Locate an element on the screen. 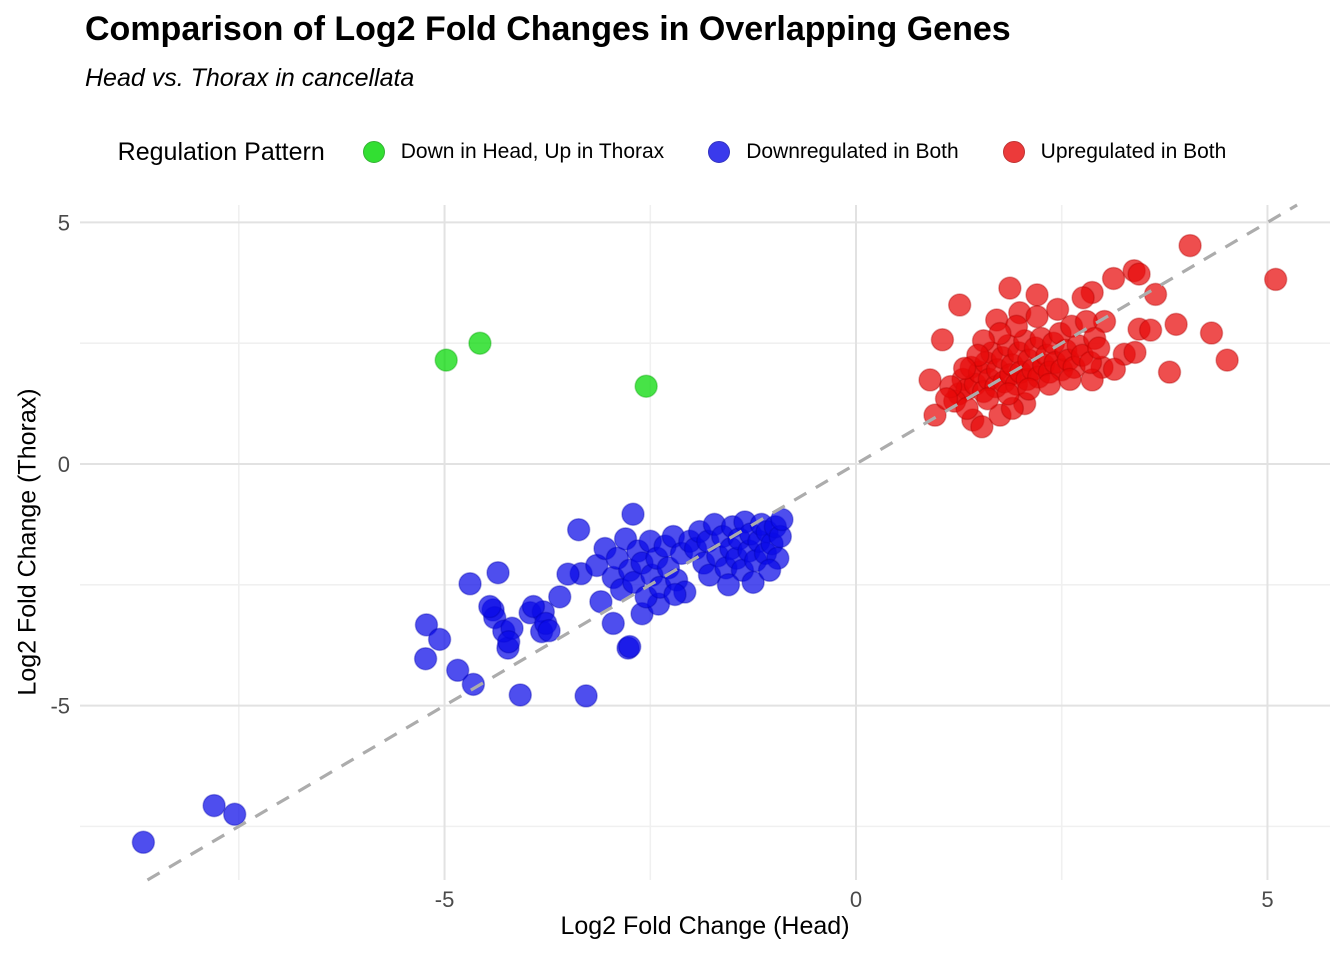 The height and width of the screenshot is (960, 1344). legend-item-label: Upregulated in Both is located at coordinates (1133, 151).